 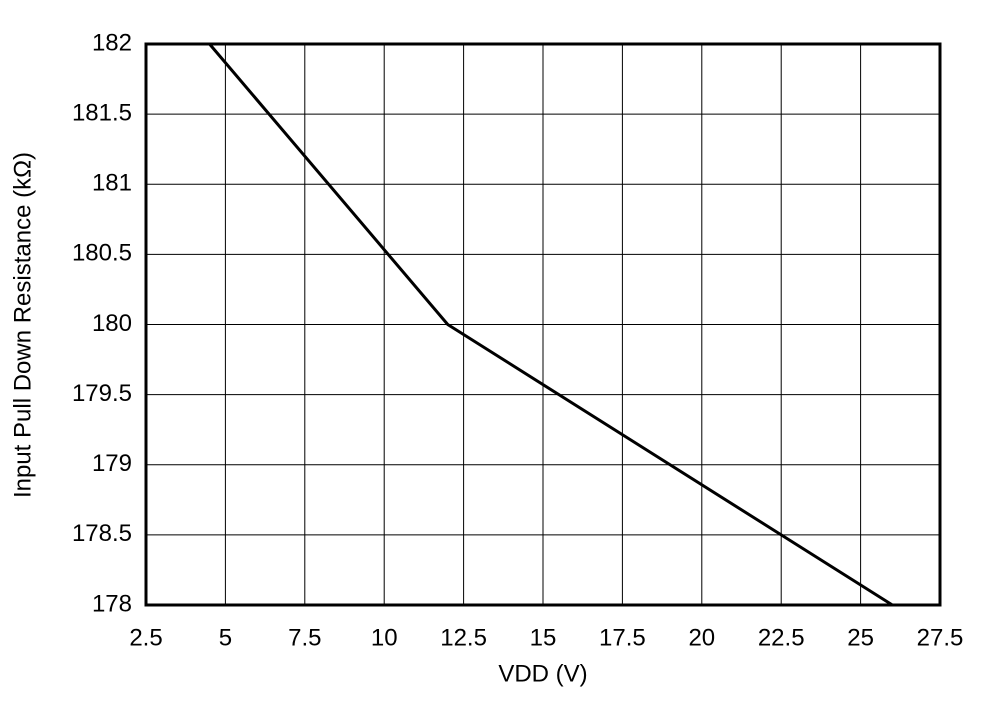 What do you see at coordinates (542, 673) in the screenshot?
I see `x-axis-label: VDD (V)` at bounding box center [542, 673].